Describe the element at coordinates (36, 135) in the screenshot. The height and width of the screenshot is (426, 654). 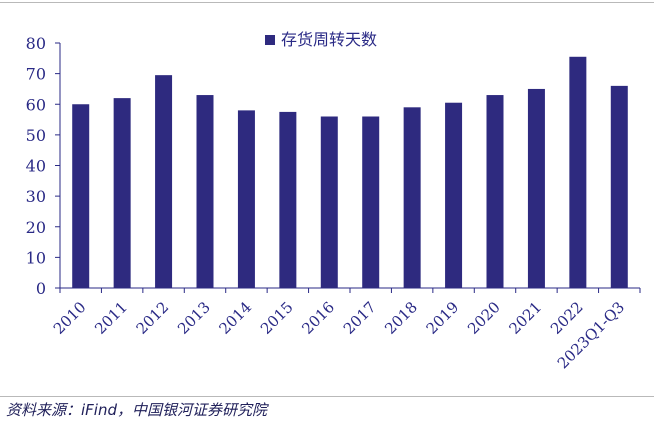
I see `y-tick-label: 50` at that location.